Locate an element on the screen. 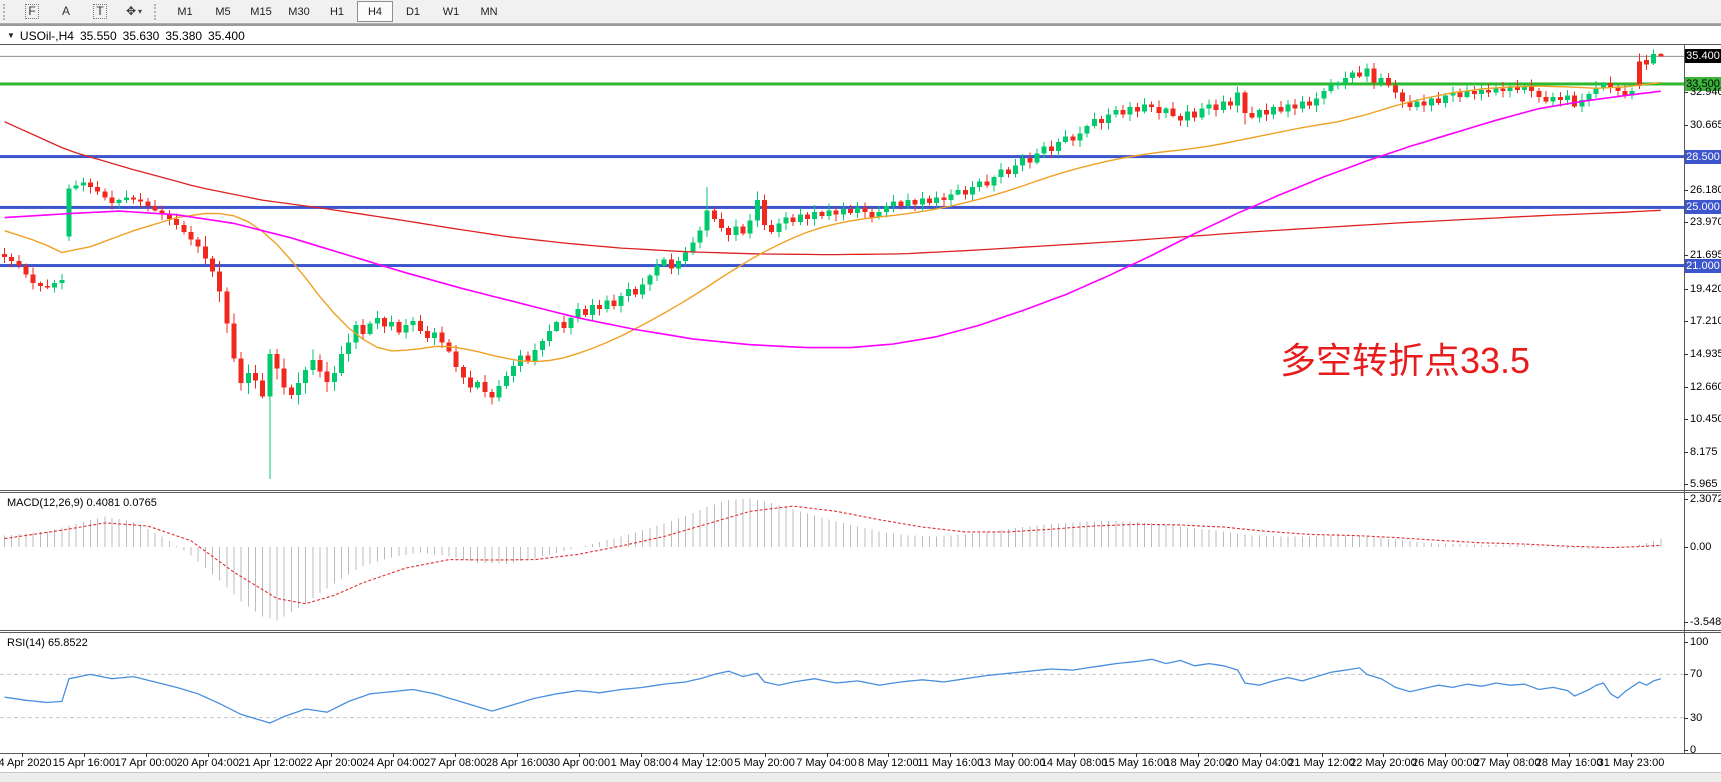 The height and width of the screenshot is (782, 1721). price-tick-label: 2.3072 is located at coordinates (1705, 498).